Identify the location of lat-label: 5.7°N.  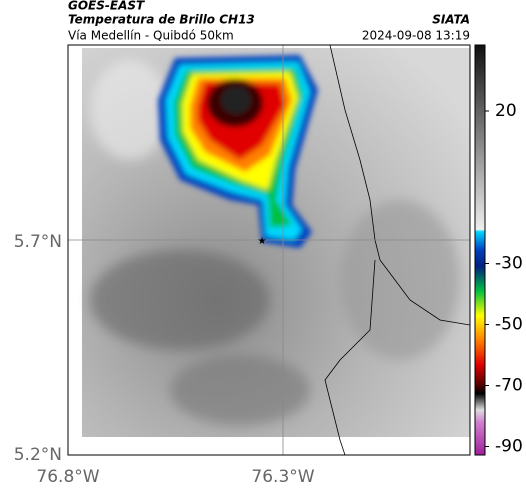
(38, 242).